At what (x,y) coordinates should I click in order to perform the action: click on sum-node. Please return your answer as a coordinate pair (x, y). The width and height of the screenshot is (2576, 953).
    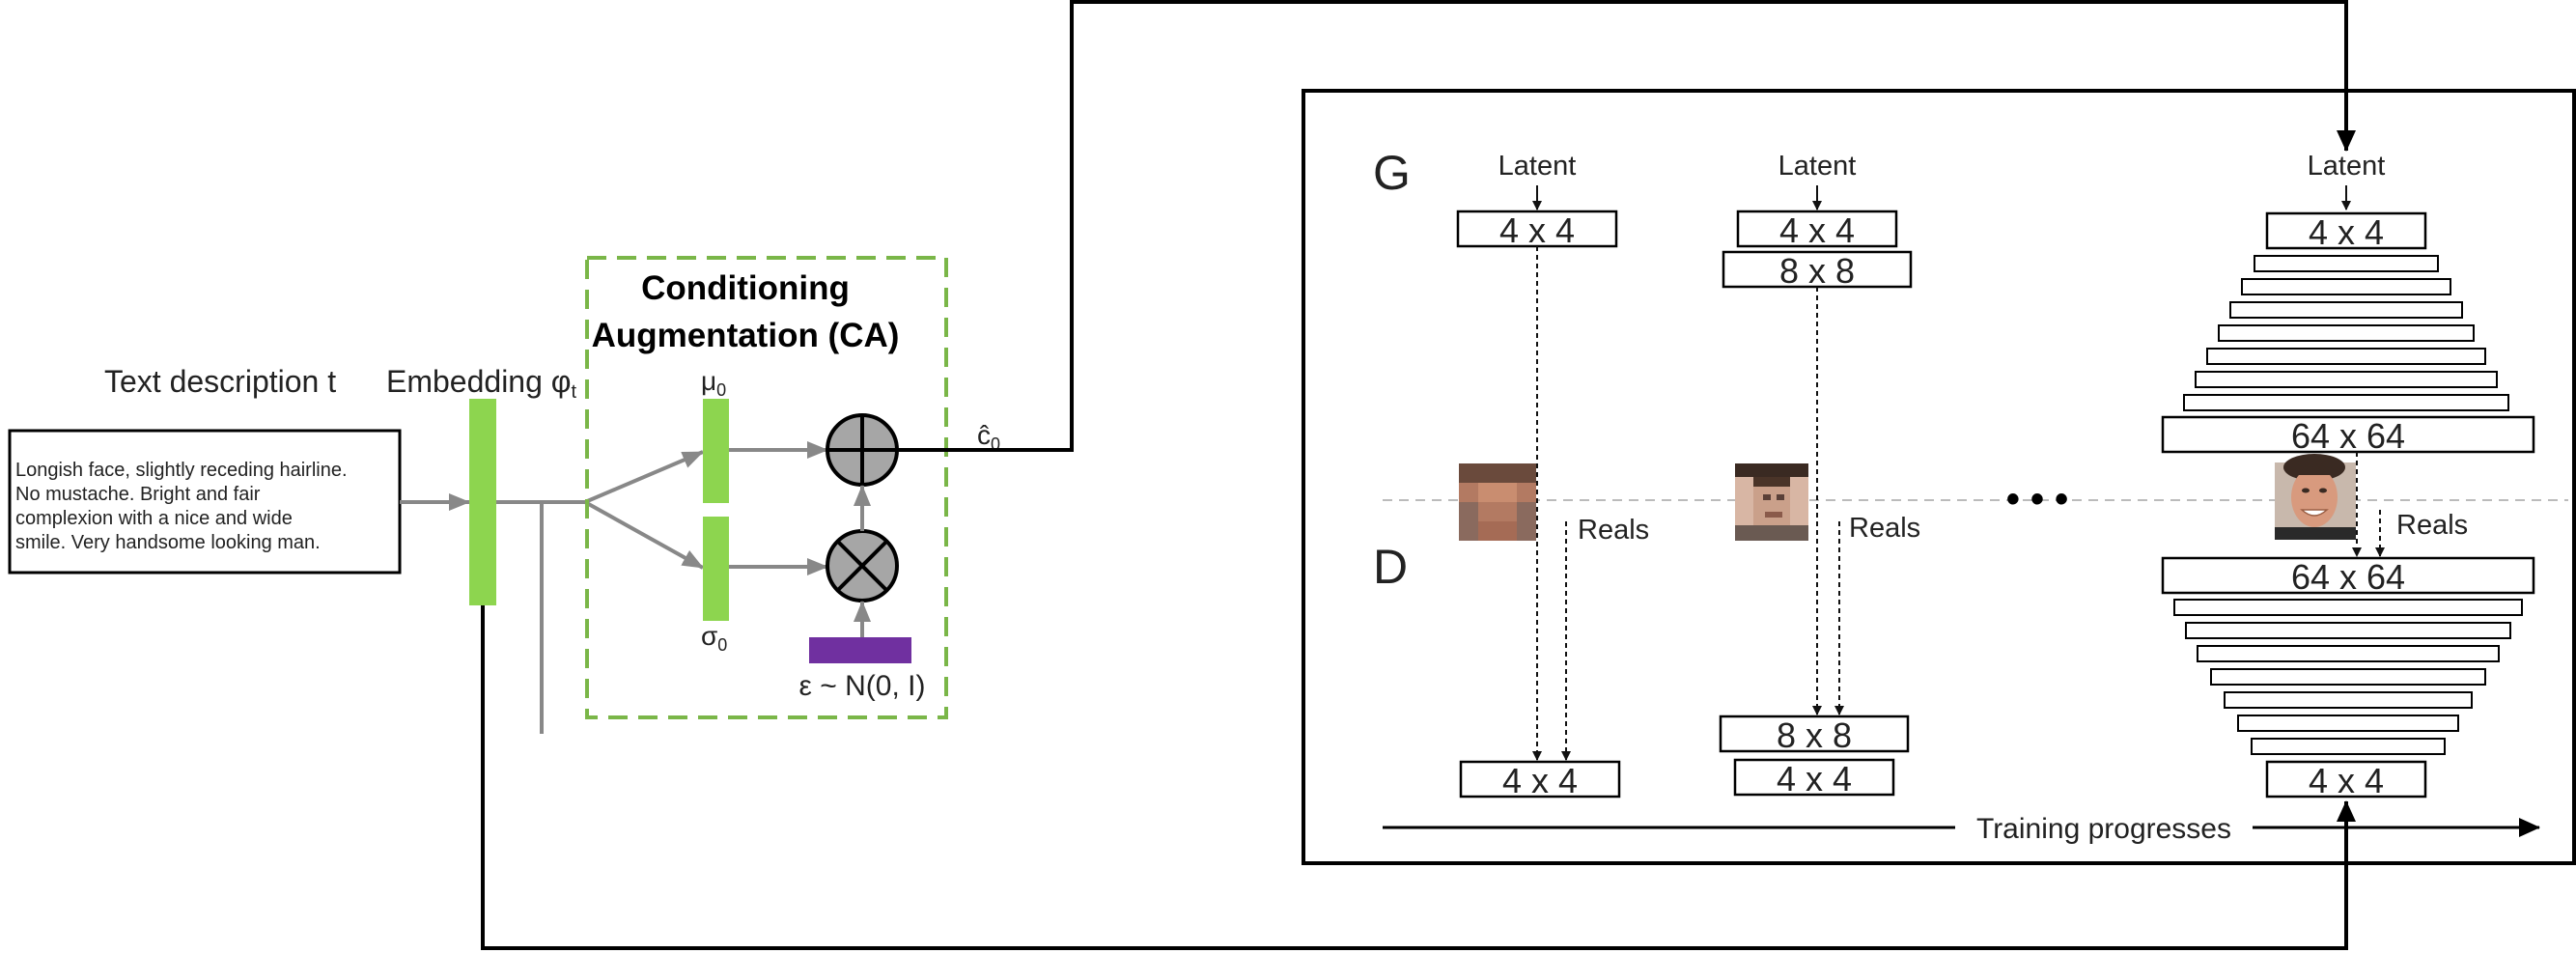
    Looking at the image, I should click on (863, 450).